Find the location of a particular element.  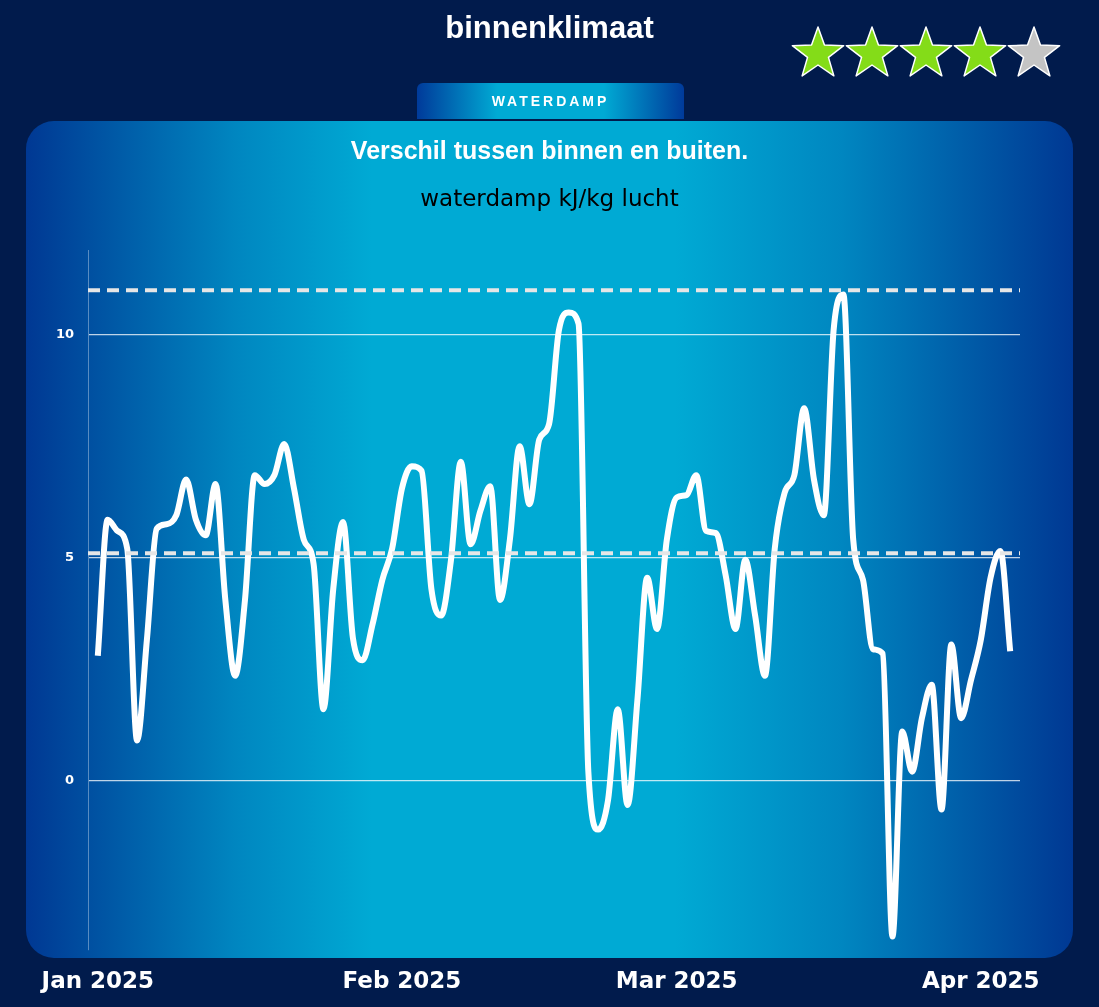

y-axis-title: waterdamp kJ/kg lucht is located at coordinates (549, 198).